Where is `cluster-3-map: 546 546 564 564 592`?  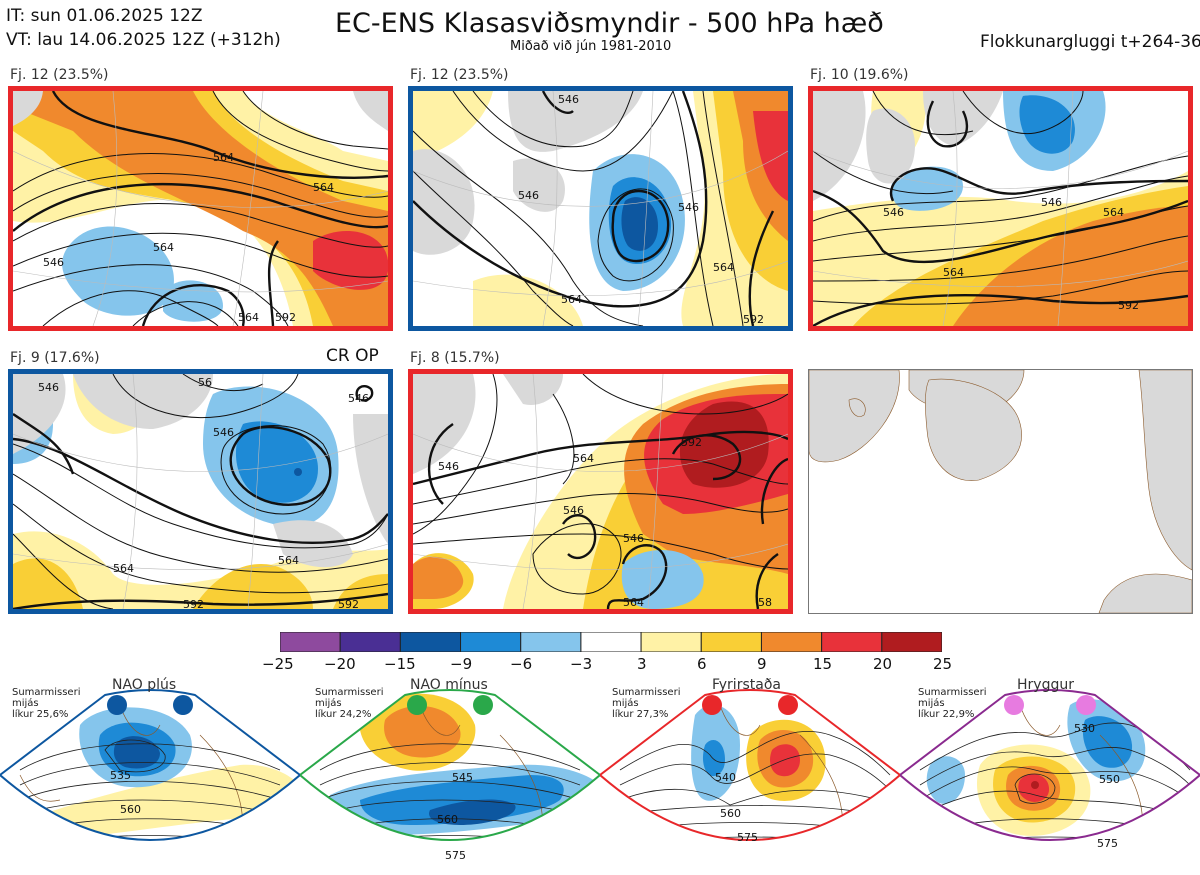
cluster-3-map: 546 546 564 564 592 is located at coordinates (1000, 208).